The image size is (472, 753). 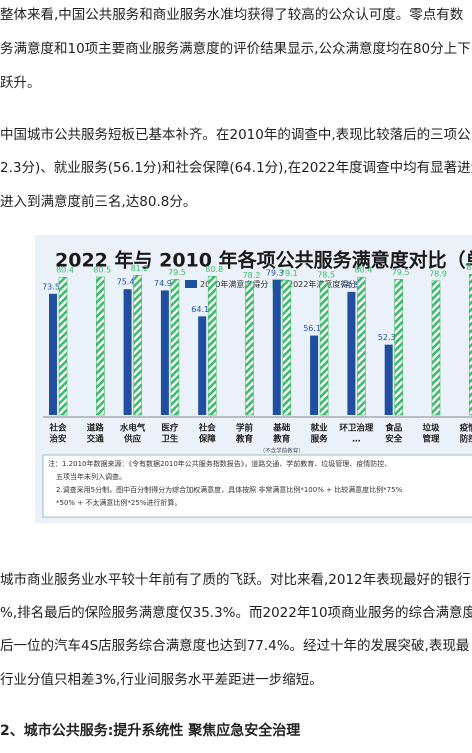 I want to click on section-heading: 2、城市公共服务:提升系统性 聚焦应急安全治理, so click(x=150, y=731).